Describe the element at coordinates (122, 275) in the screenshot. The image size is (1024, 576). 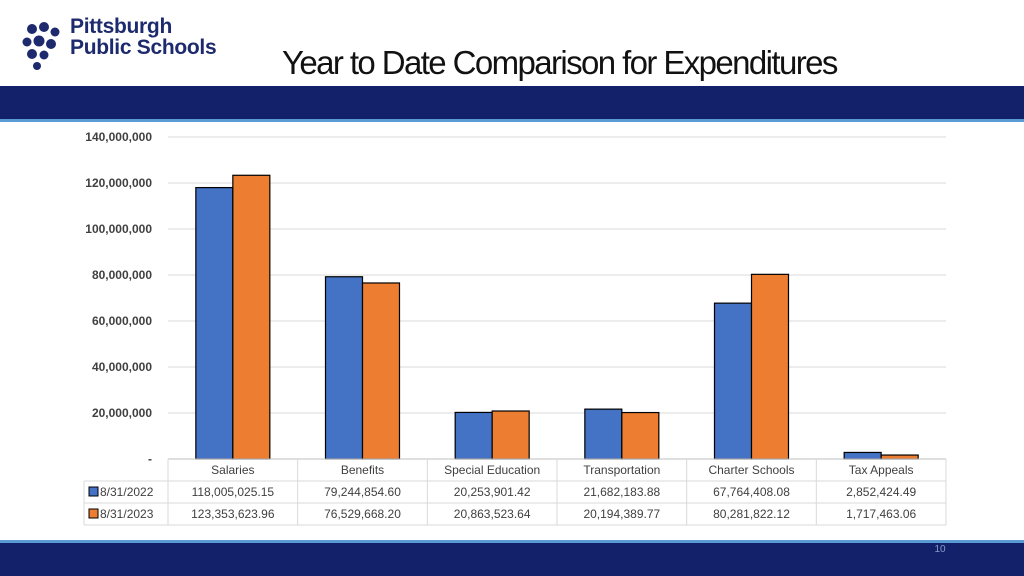
I see `y-tick-label: 80,000,000` at that location.